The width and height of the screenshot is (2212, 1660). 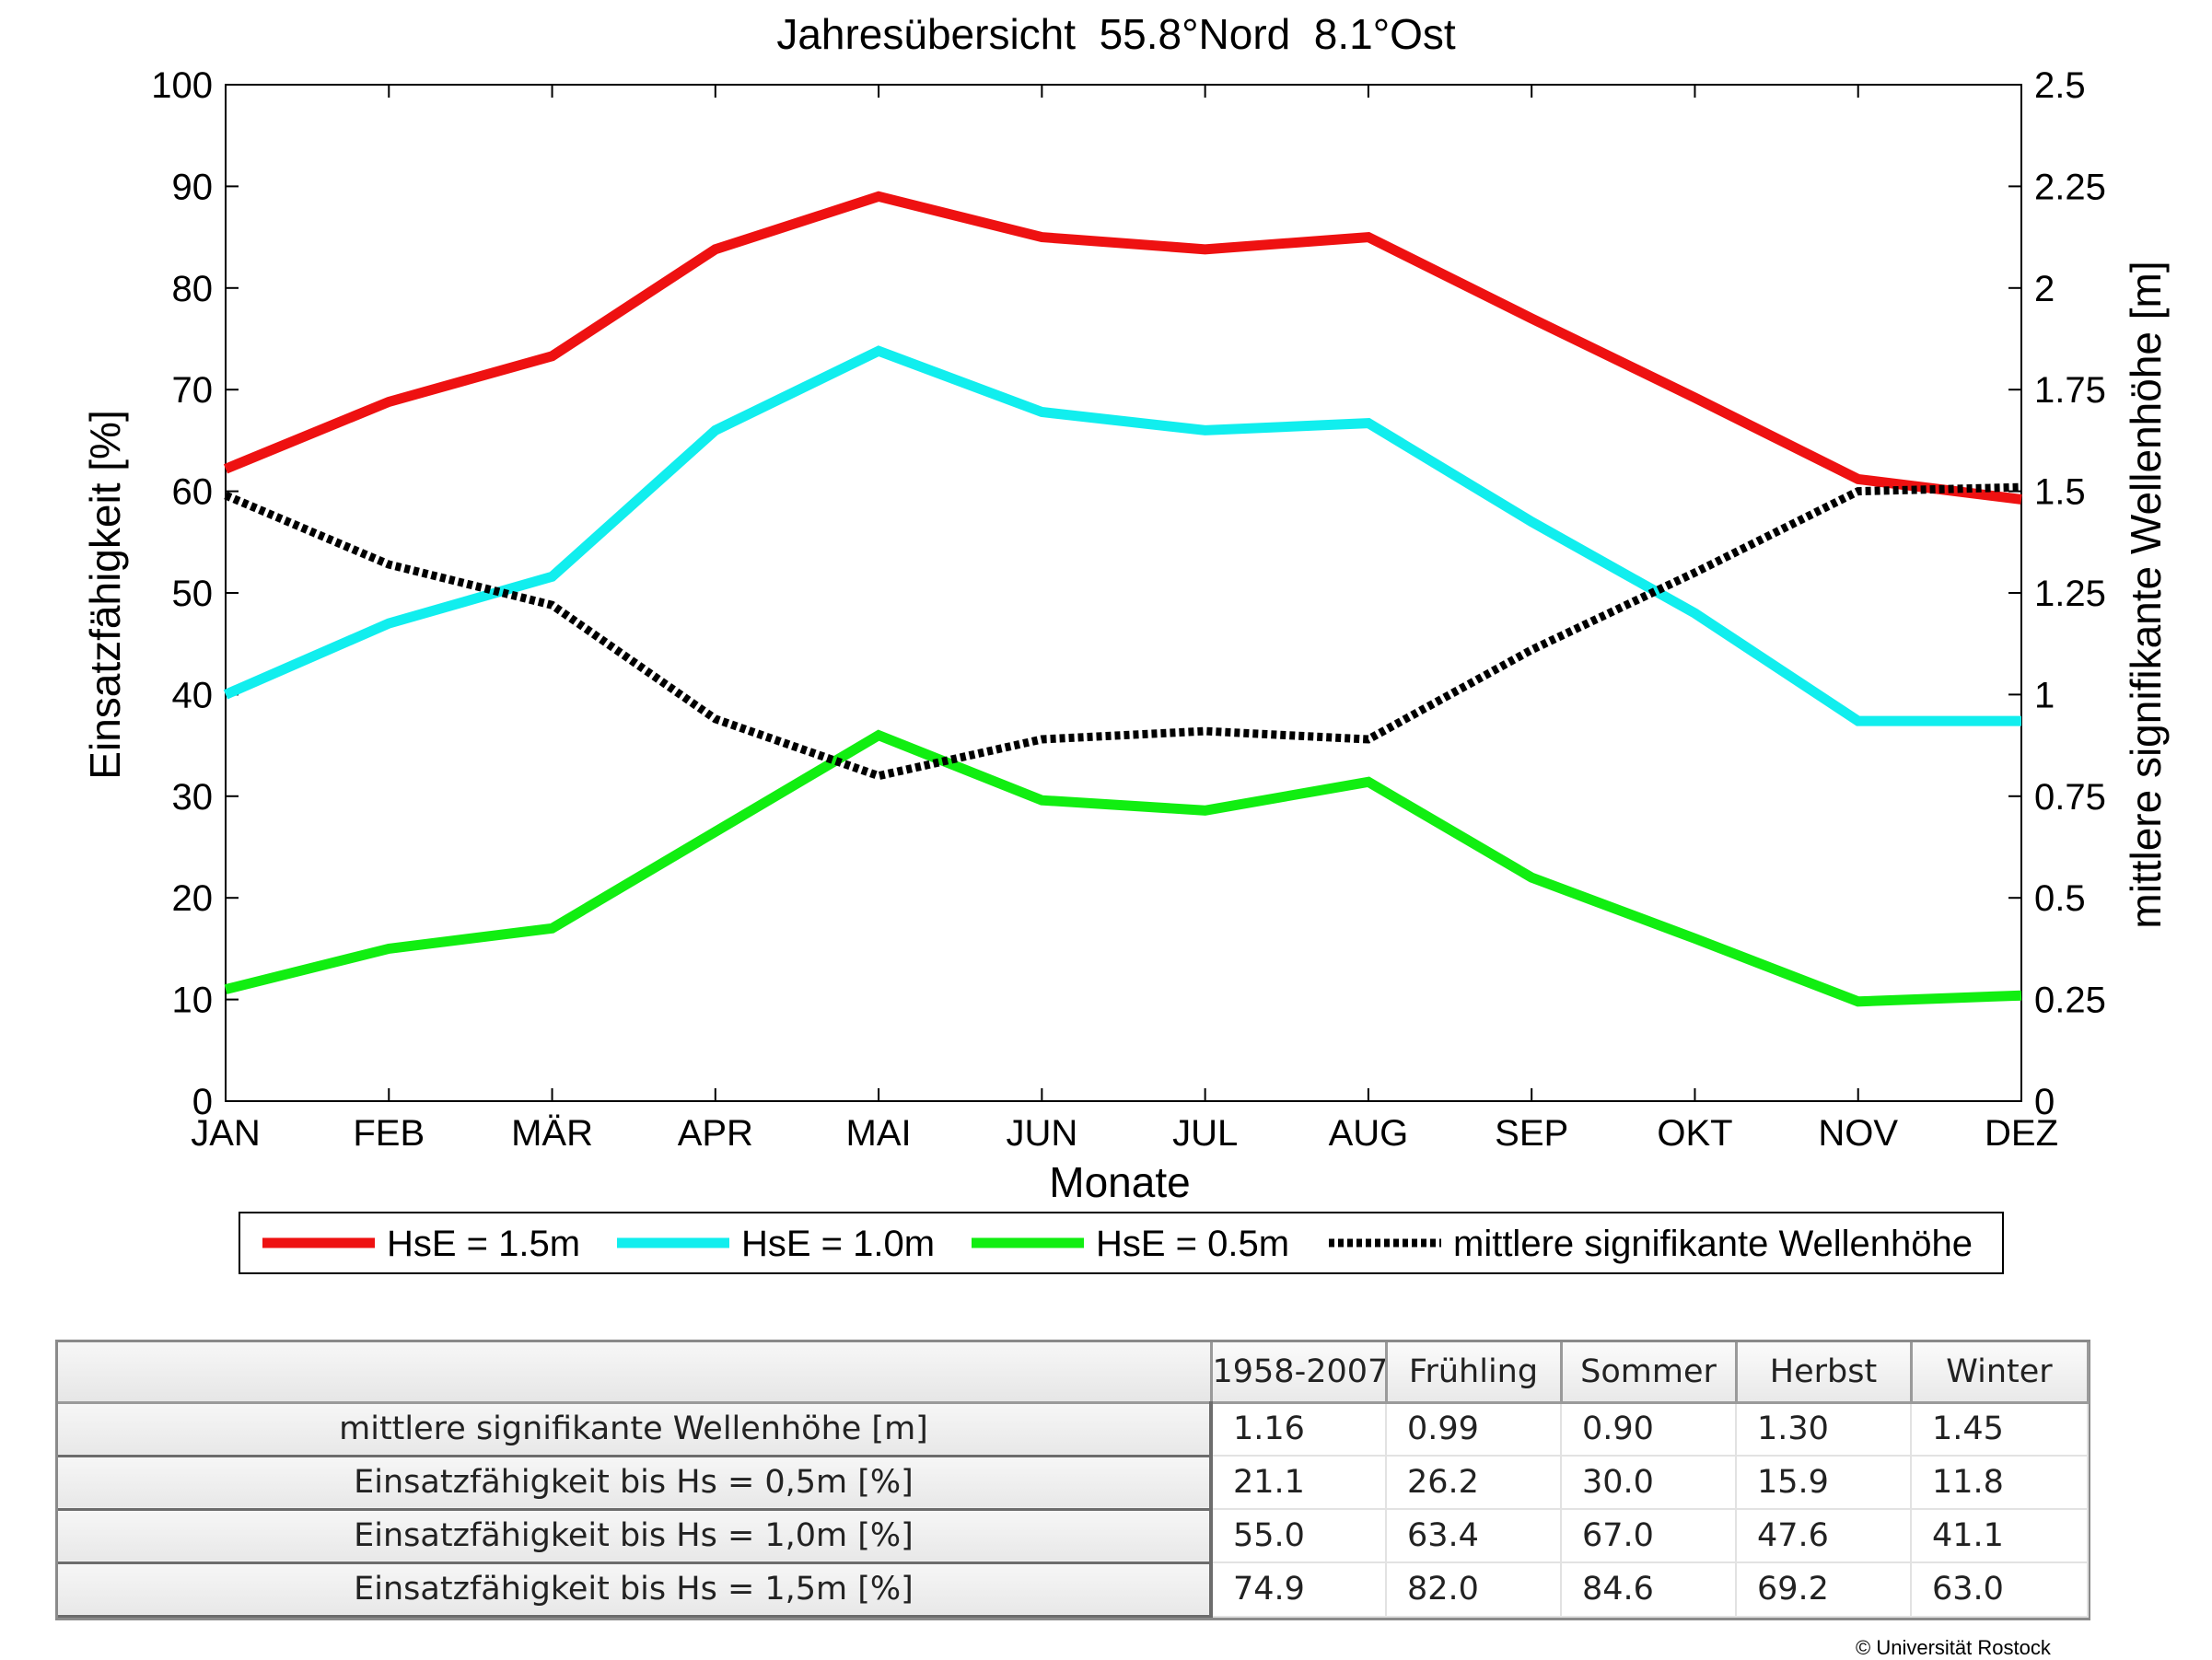 I want to click on y-tick-label: 10, so click(x=193, y=1001).